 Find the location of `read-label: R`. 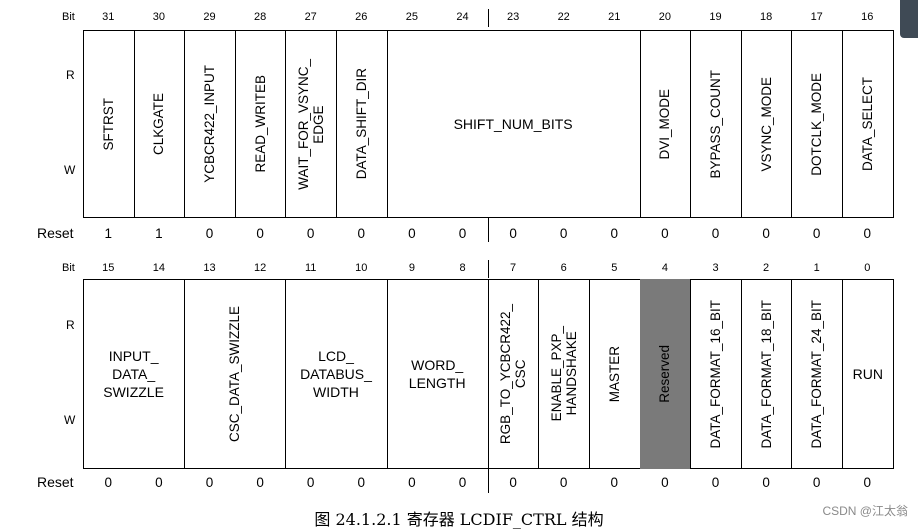

read-label: R is located at coordinates (70, 325).